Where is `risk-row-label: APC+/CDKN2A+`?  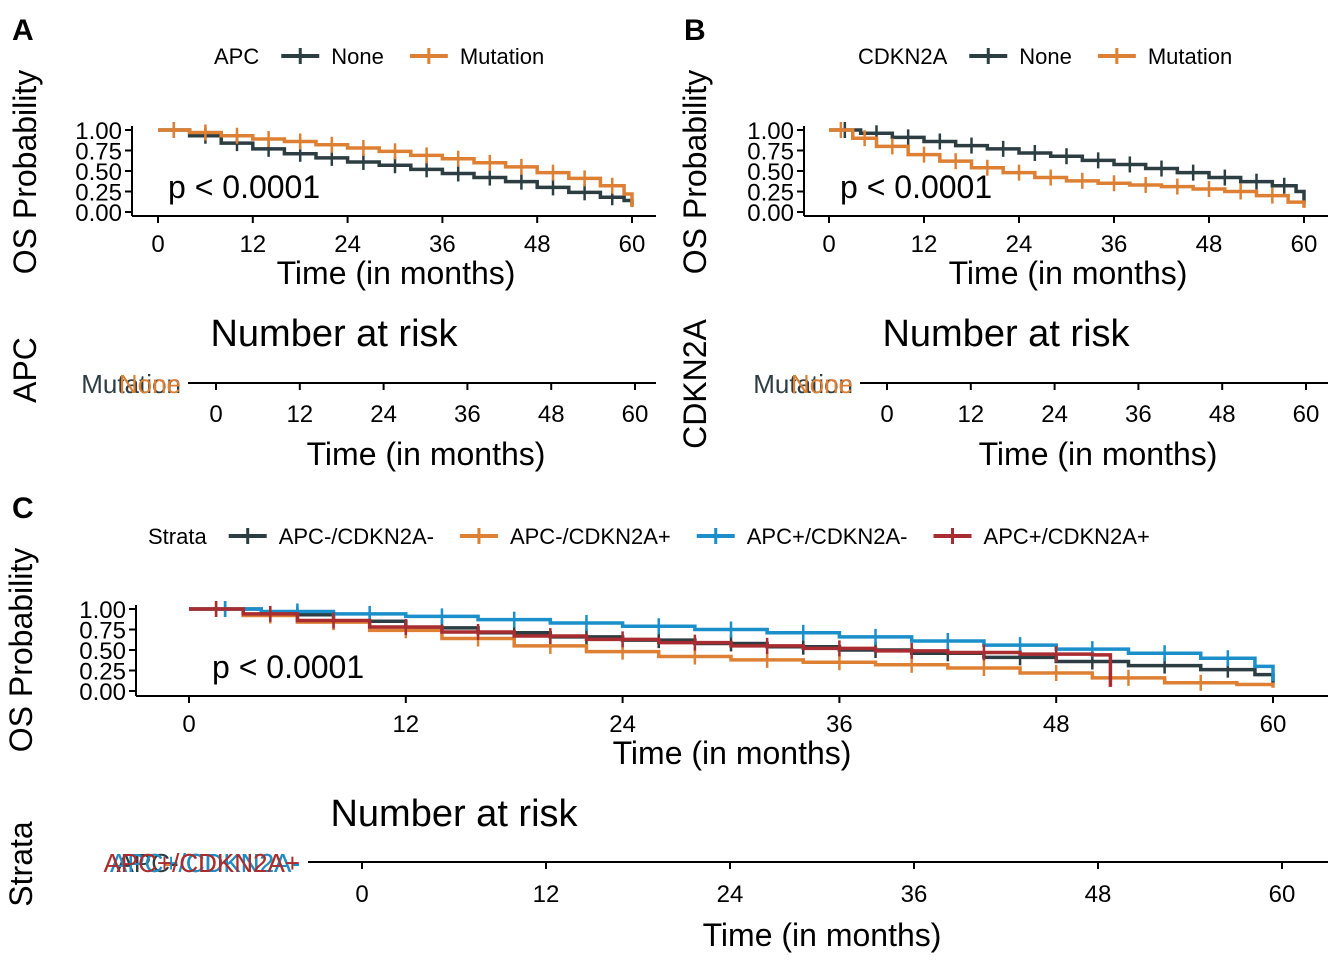
risk-row-label: APC+/CDKN2A+ is located at coordinates (201, 863).